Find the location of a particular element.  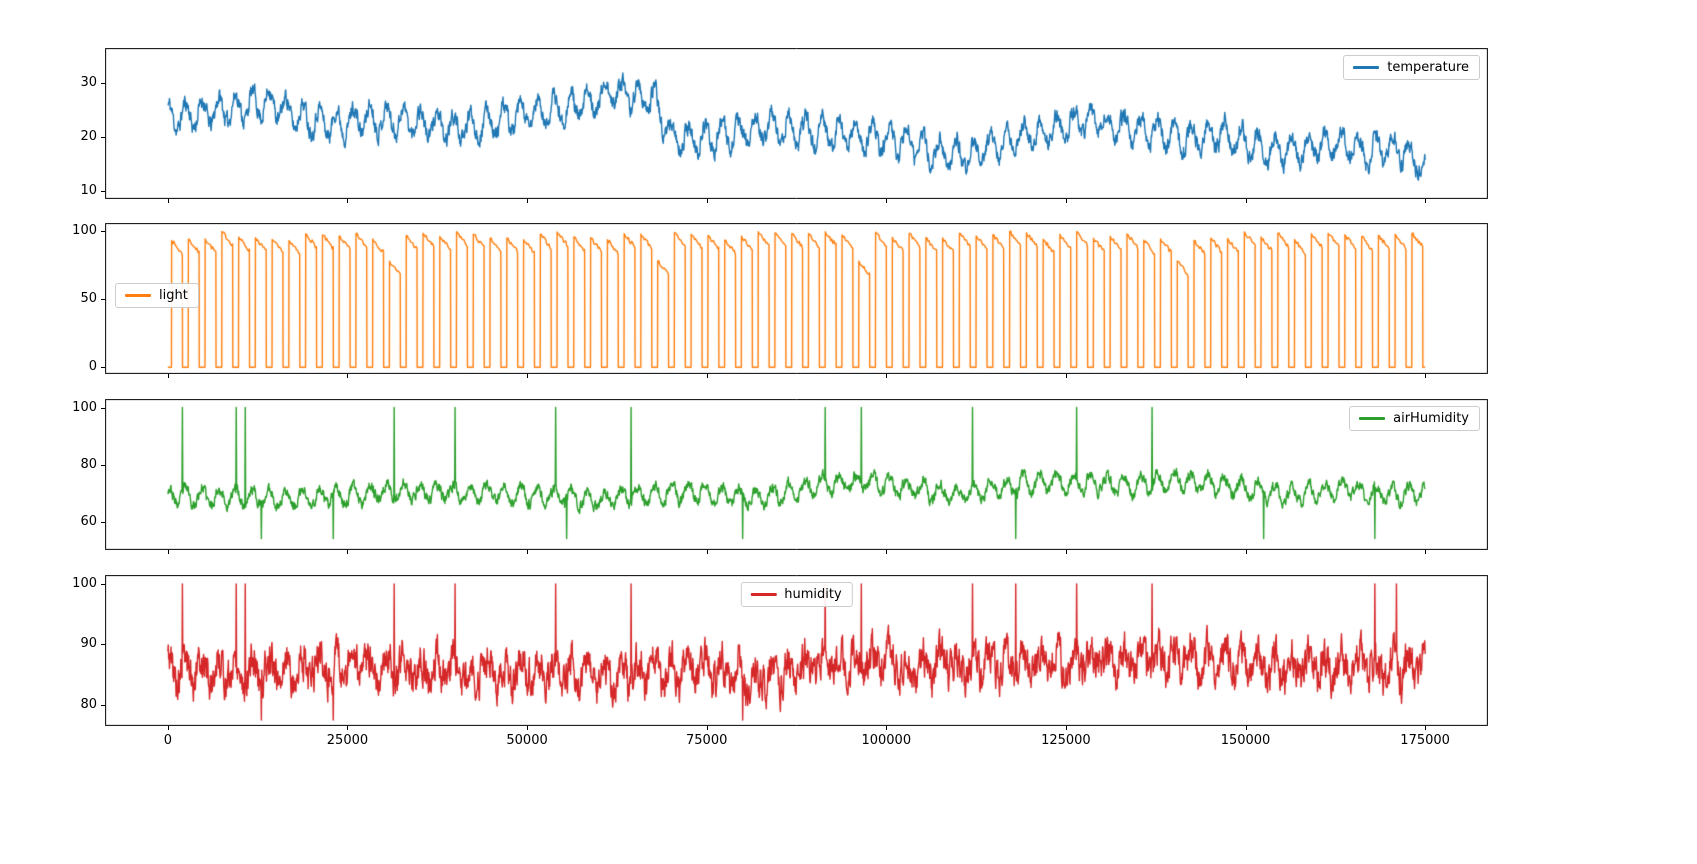

x-tick-label: 75000 is located at coordinates (707, 740).